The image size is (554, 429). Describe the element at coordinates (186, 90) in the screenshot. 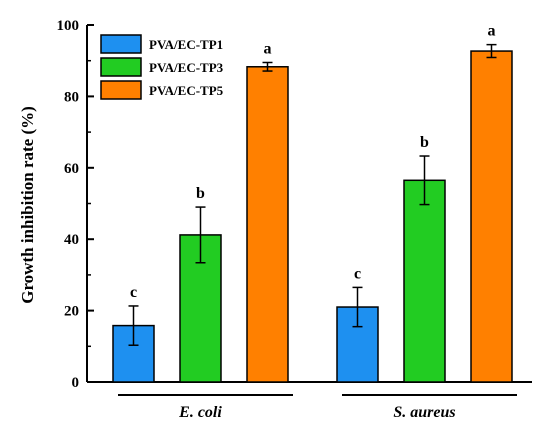

I see `legend-label: PVA/EC-TP5` at that location.